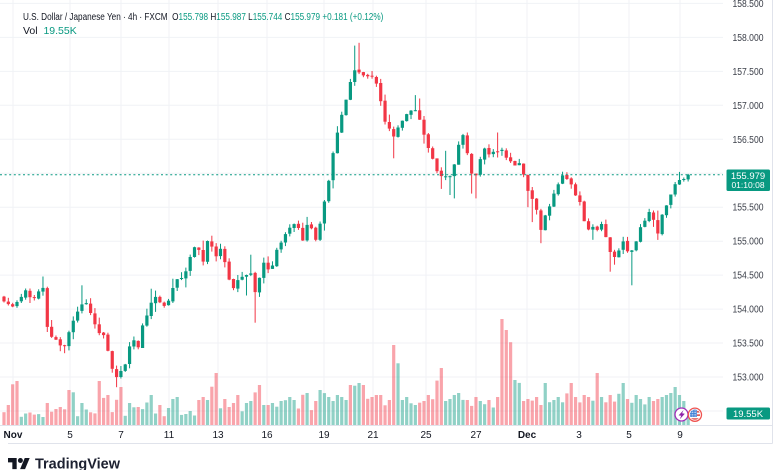 Image resolution: width=780 pixels, height=470 pixels. Describe the element at coordinates (527, 435) in the screenshot. I see `svg-text: Dec` at that location.